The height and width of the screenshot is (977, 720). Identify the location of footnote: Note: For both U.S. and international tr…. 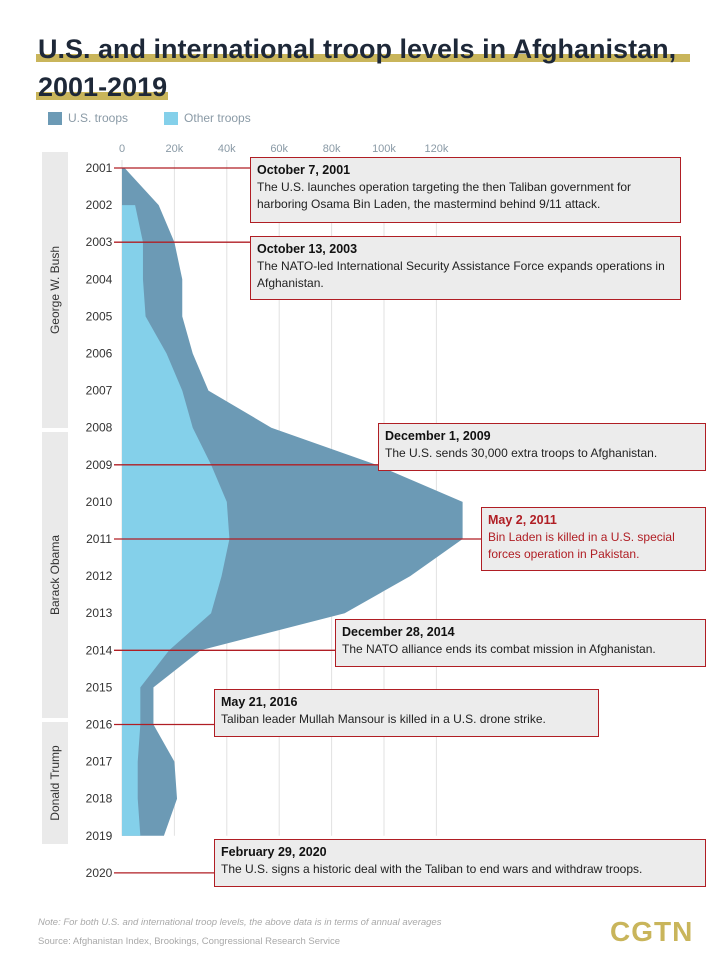
(240, 922).